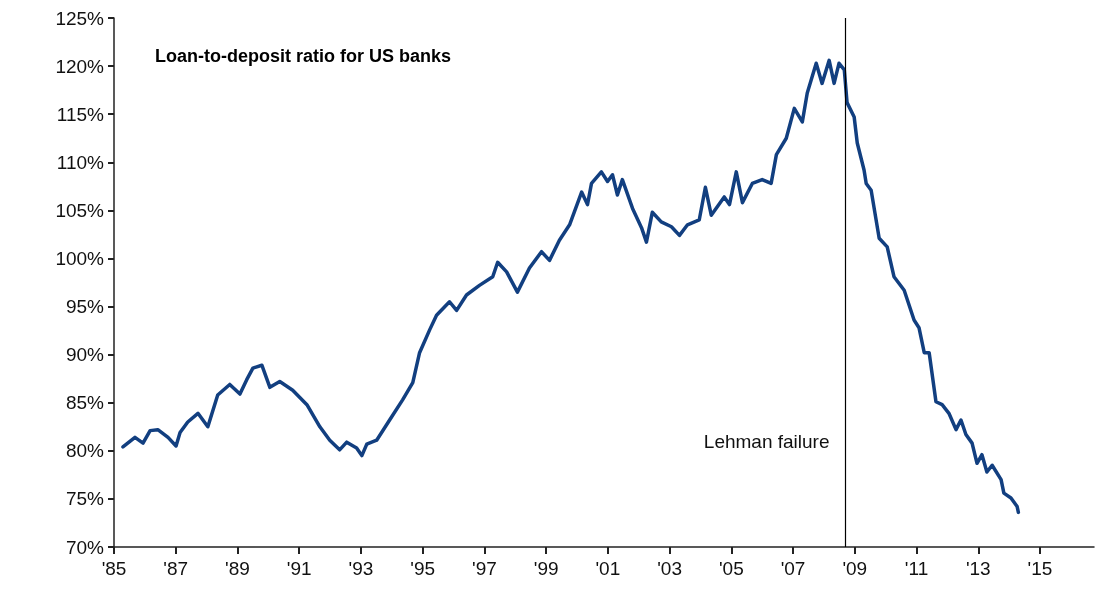 The image size is (1101, 592). What do you see at coordinates (793, 568) in the screenshot?
I see `x-tick-label: '07` at bounding box center [793, 568].